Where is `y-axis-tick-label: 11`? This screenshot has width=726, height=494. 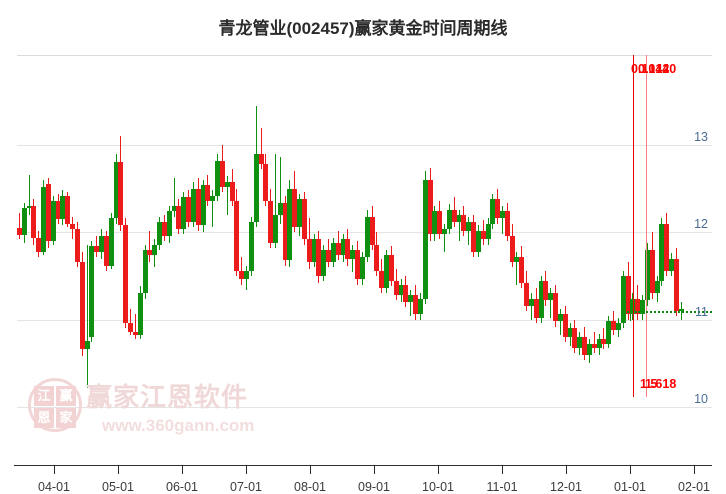
y-axis-tick-label: 11 is located at coordinates (701, 312).